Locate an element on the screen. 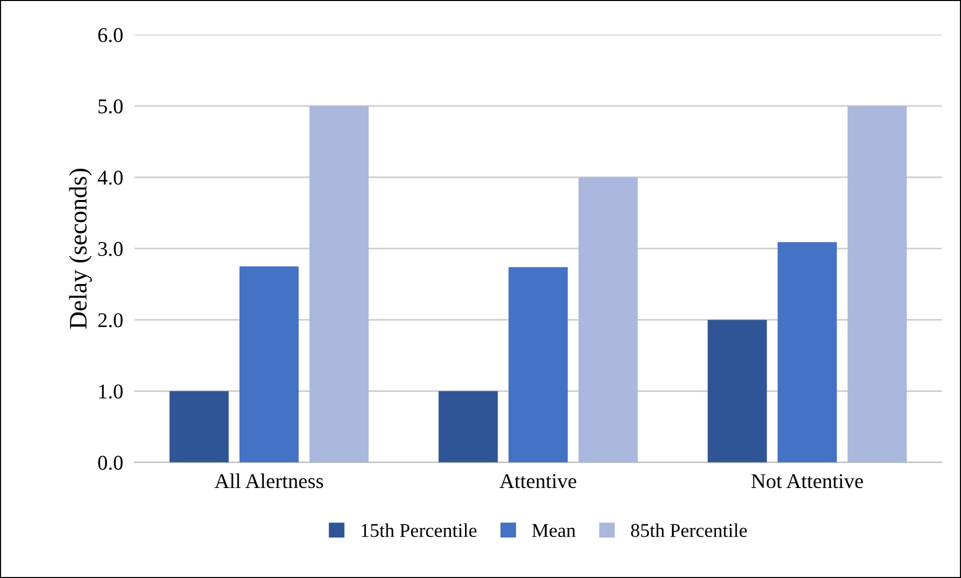  y-tick-label: 5.0 is located at coordinates (110, 106).